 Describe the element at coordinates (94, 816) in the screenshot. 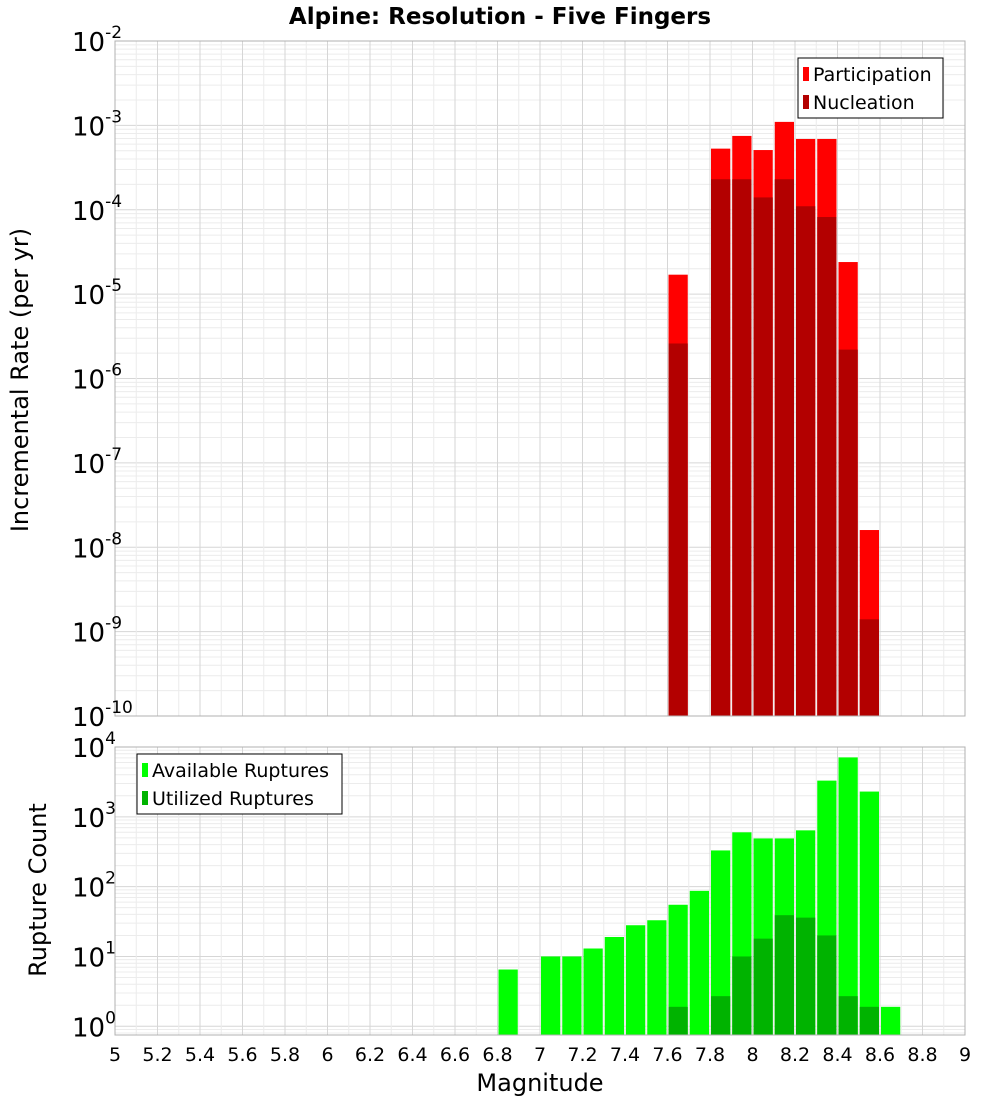

I see `y-tick-label: 10³` at that location.